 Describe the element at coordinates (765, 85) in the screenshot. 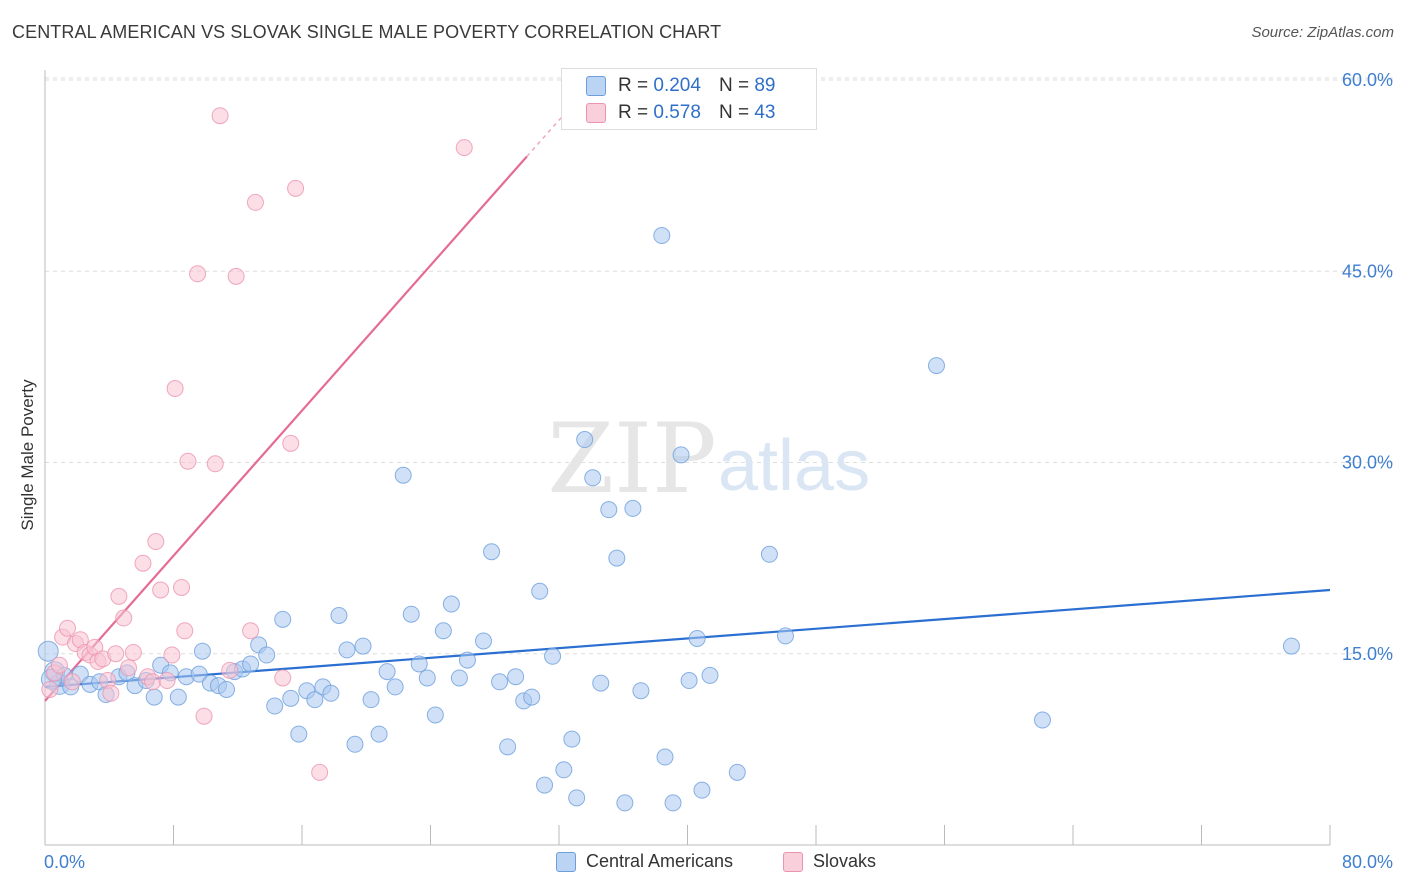

I see `n-value: 89` at that location.